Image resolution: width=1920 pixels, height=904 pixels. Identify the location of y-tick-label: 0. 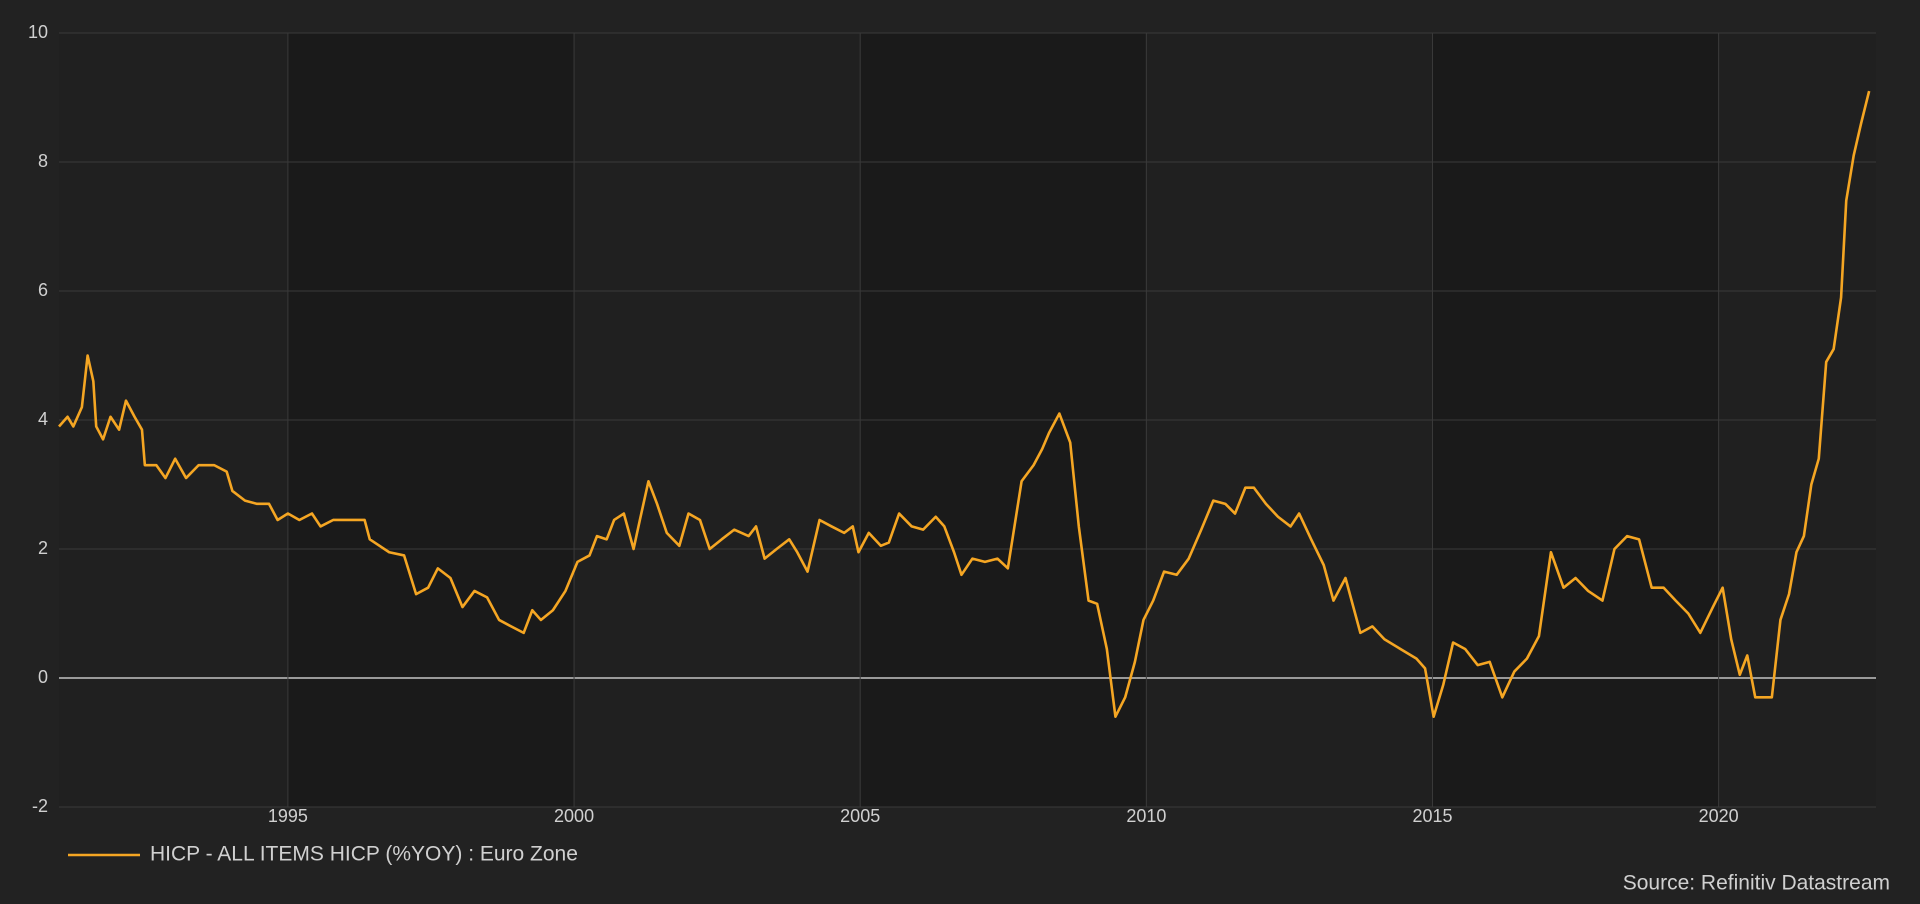
(43, 677).